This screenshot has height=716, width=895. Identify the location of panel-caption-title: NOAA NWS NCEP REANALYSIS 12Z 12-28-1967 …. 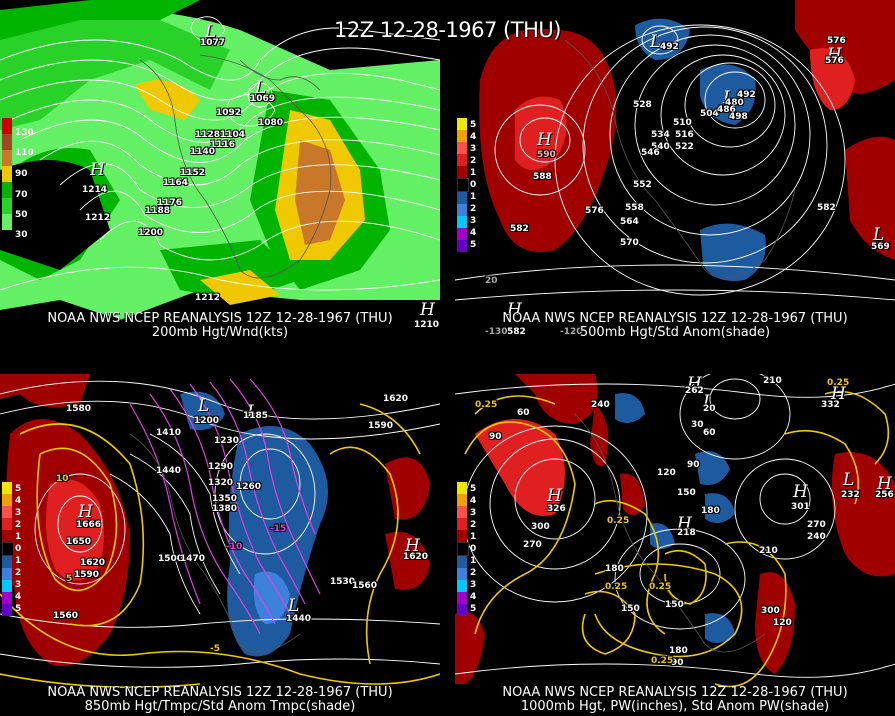
(220, 318).